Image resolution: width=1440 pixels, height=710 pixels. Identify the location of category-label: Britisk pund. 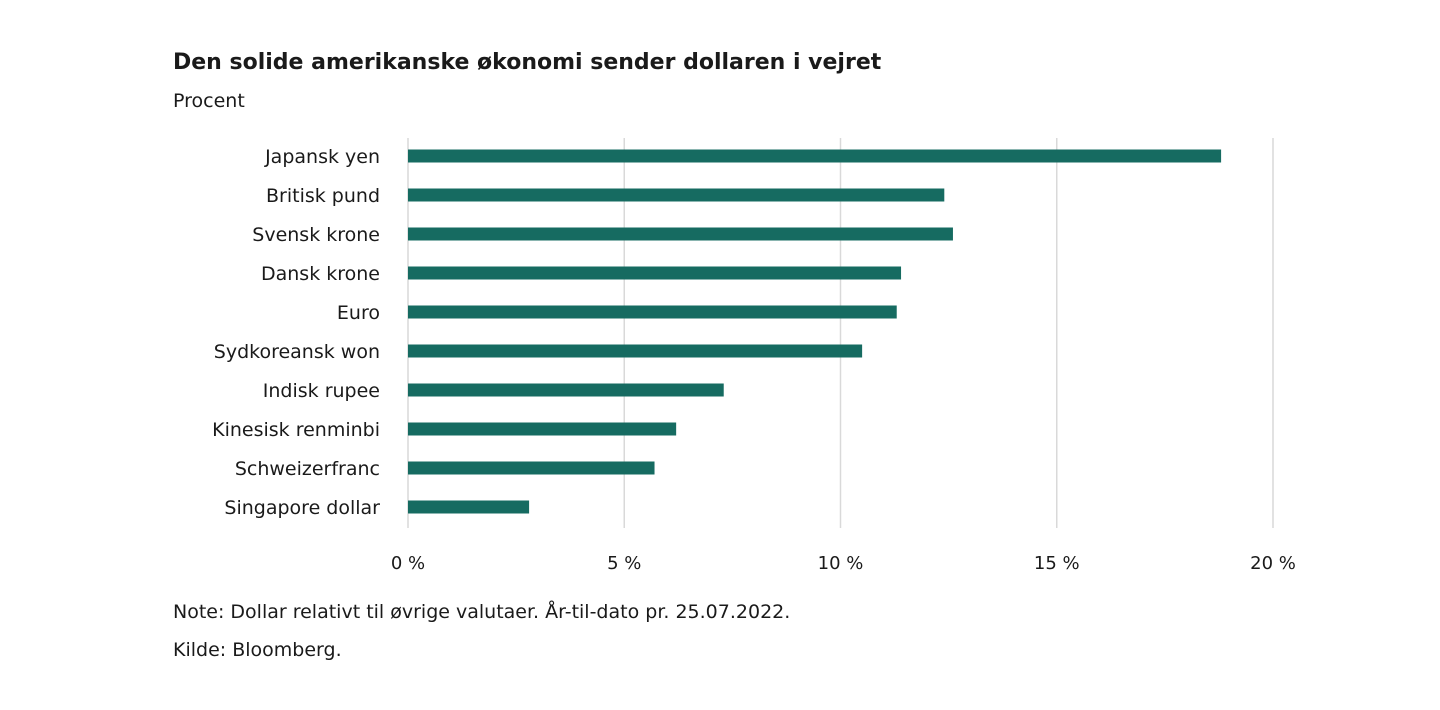
(323, 196).